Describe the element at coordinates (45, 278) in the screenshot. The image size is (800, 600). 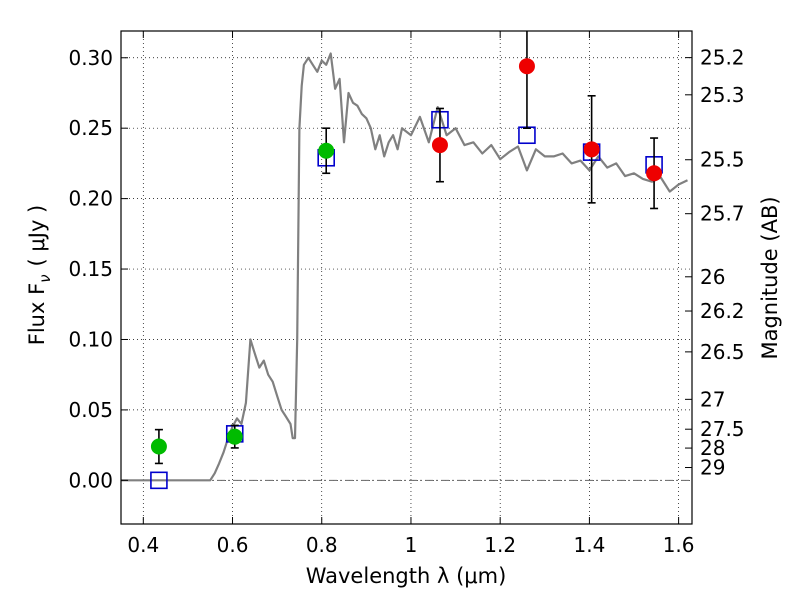
I see `y-axis-label-subscript: ν` at that location.